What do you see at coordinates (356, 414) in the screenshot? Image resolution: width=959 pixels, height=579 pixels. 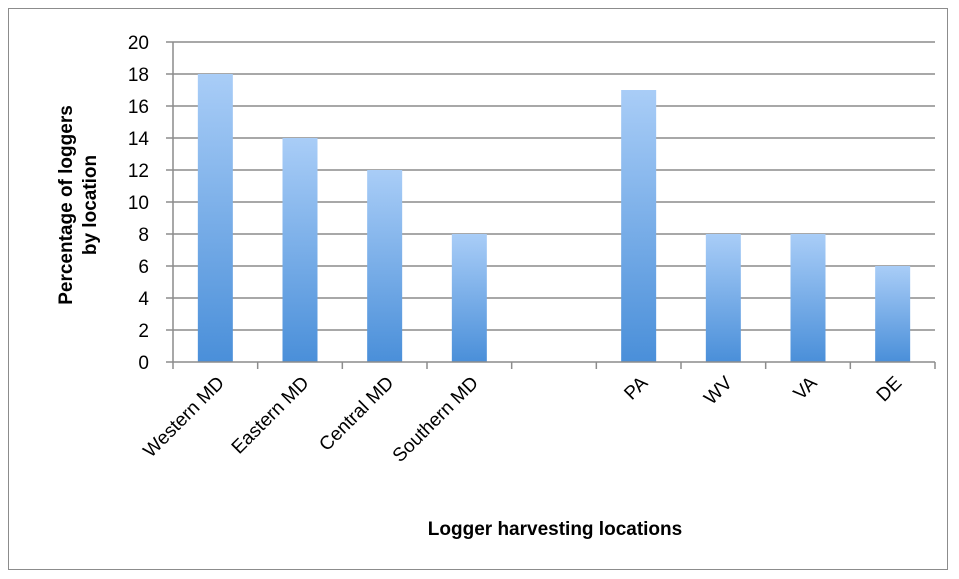 I see `x-tick-label: Central MD` at bounding box center [356, 414].